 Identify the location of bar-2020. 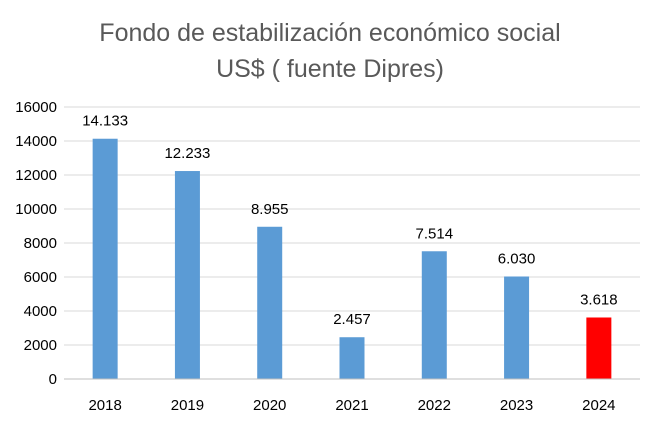
(270, 302).